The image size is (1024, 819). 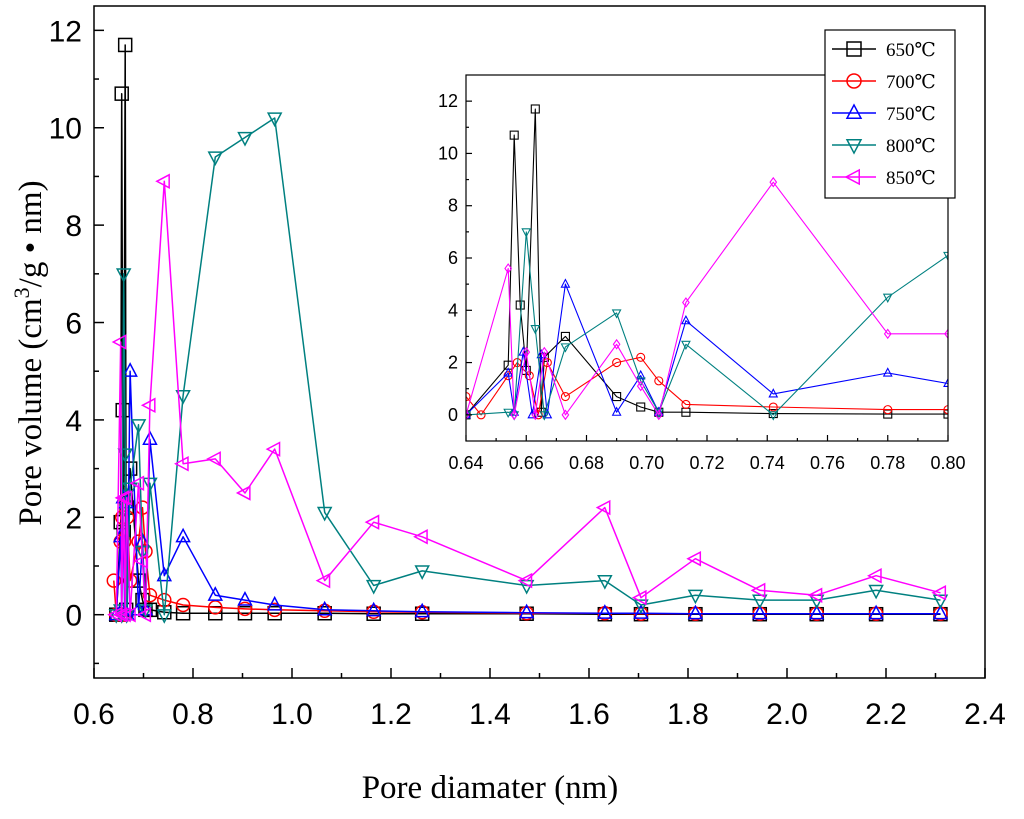 What do you see at coordinates (767, 463) in the screenshot?
I see `inset-x-tick-label-5: 0.74` at bounding box center [767, 463].